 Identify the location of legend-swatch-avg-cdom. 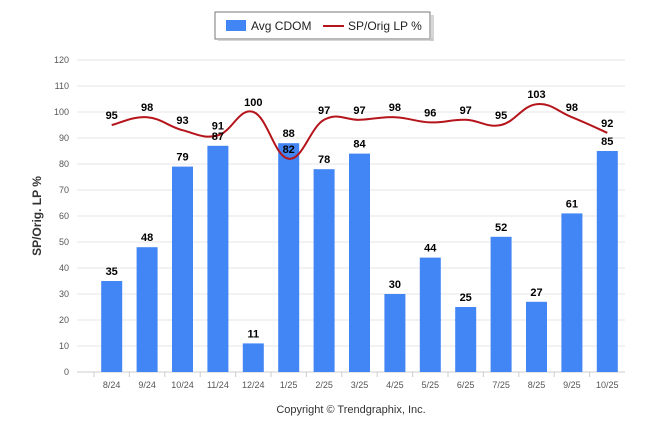
(236, 25).